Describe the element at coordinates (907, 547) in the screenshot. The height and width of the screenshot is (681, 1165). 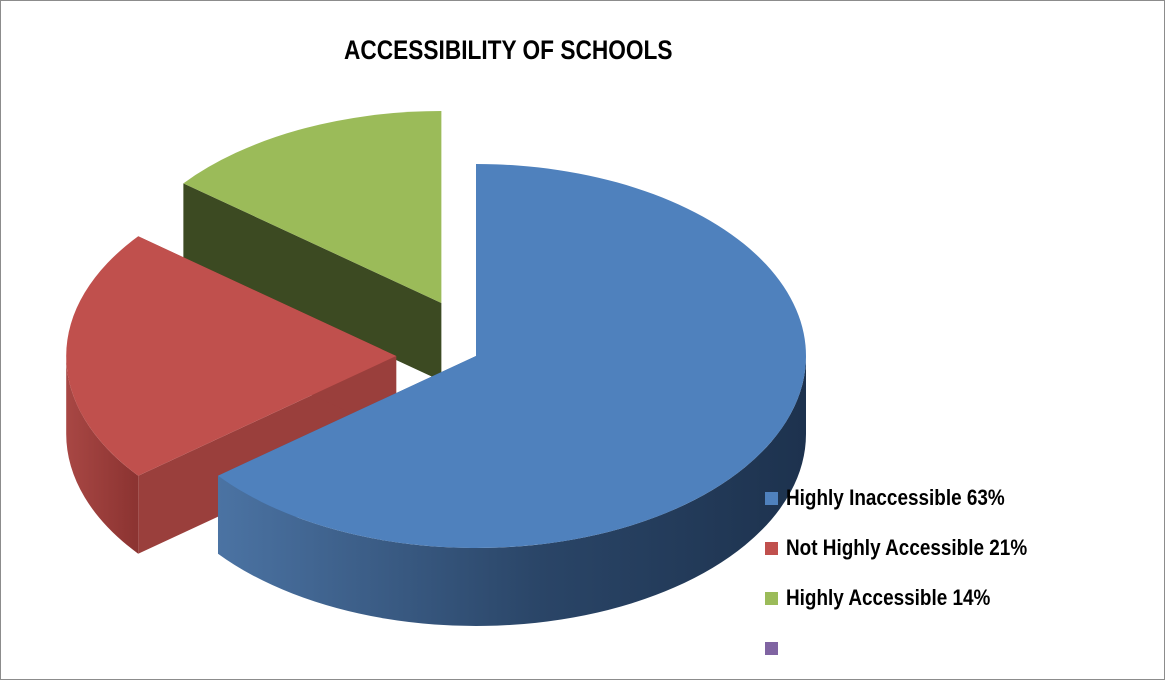
I see `legend-label: Not Highly Accessible 21%` at that location.